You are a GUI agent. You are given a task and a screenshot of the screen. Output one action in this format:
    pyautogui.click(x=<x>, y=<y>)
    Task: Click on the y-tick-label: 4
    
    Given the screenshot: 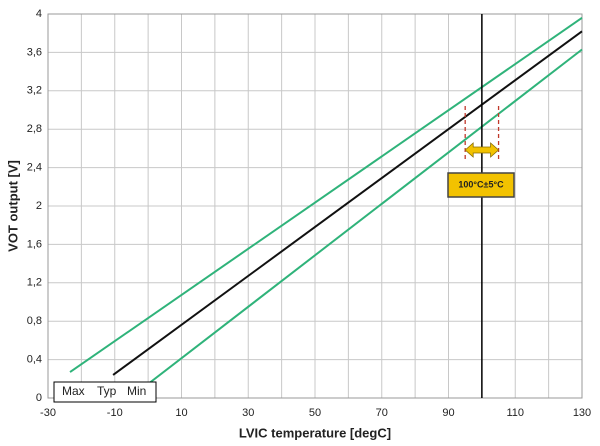 What is the action you would take?
    pyautogui.click(x=39, y=14)
    